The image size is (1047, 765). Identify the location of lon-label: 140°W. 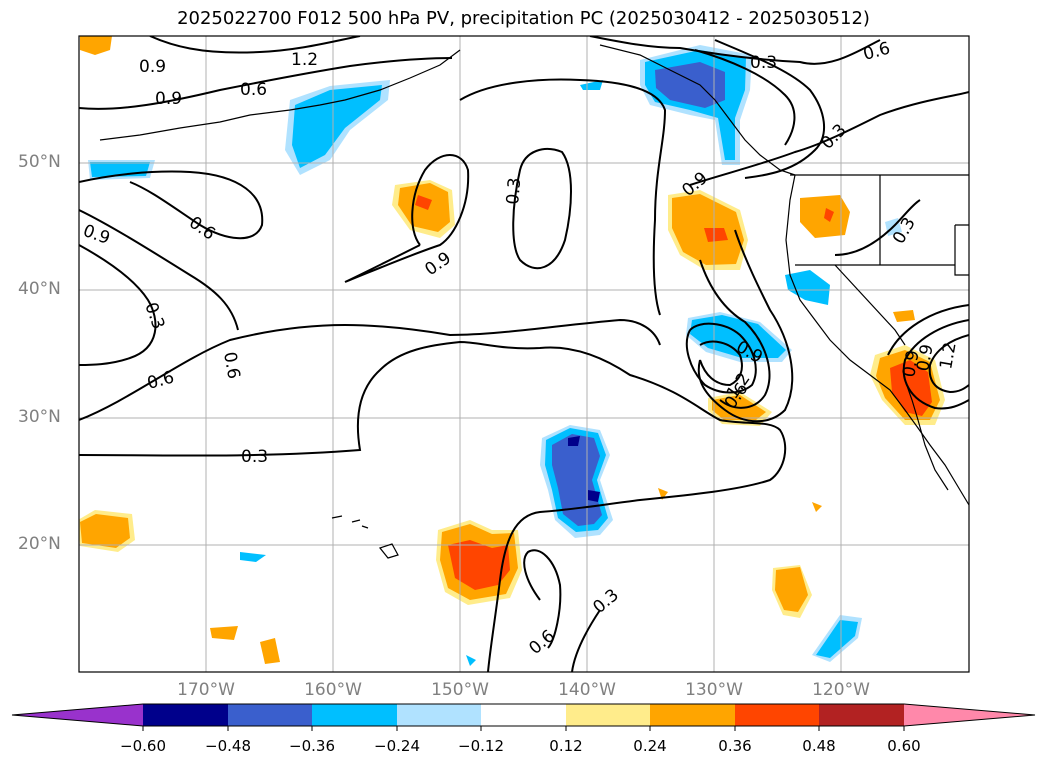
(587, 690).